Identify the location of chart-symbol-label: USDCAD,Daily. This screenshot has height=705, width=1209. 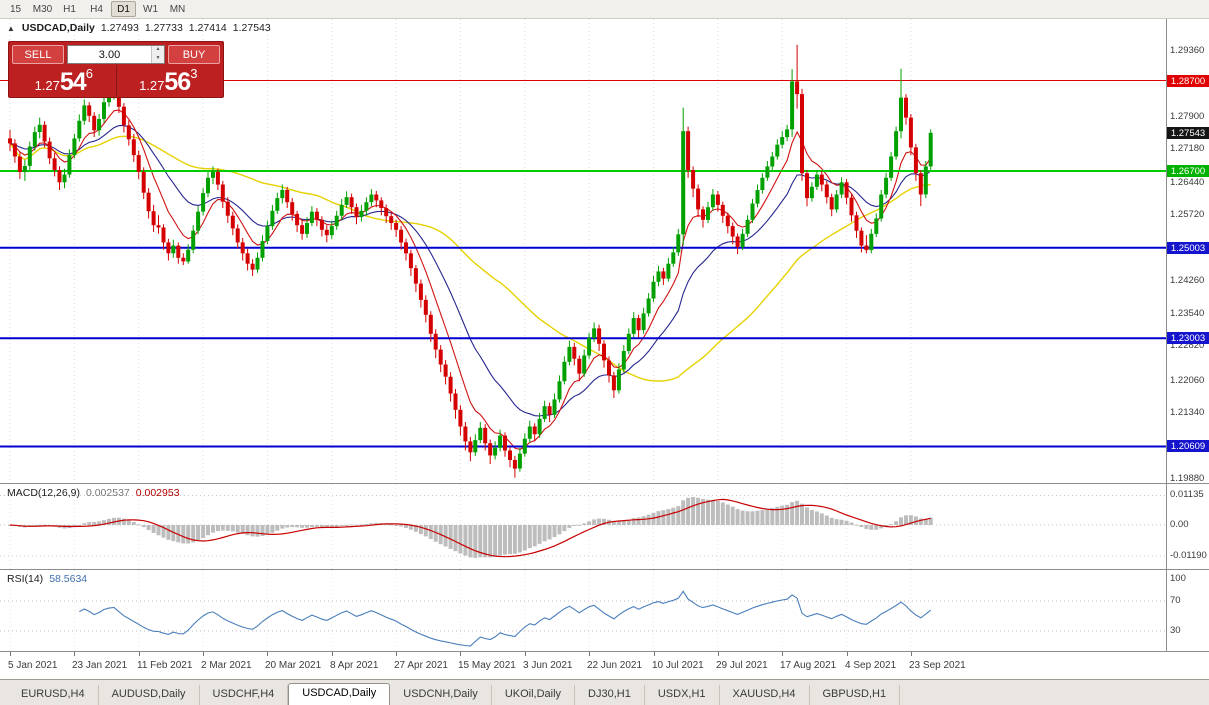
(58, 28).